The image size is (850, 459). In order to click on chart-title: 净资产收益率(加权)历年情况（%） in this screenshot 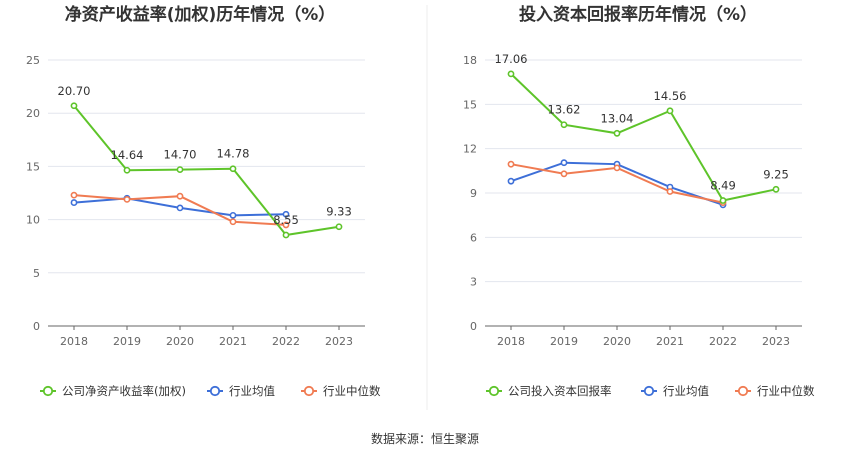, I will do `click(200, 14)`.